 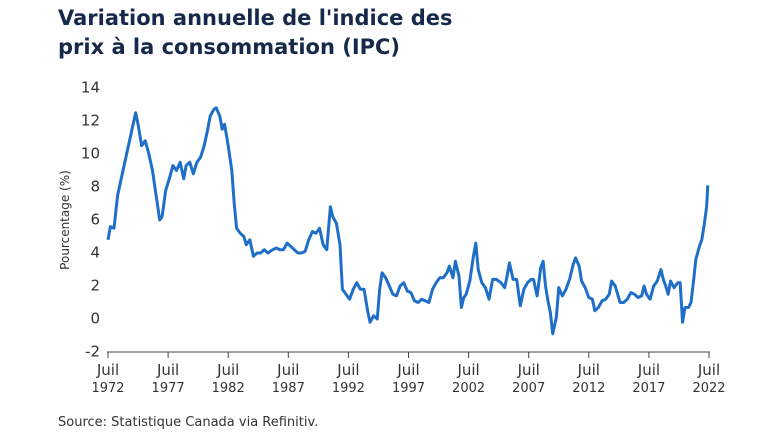 I want to click on x-tick-label: Juil 1977, so click(x=168, y=378).